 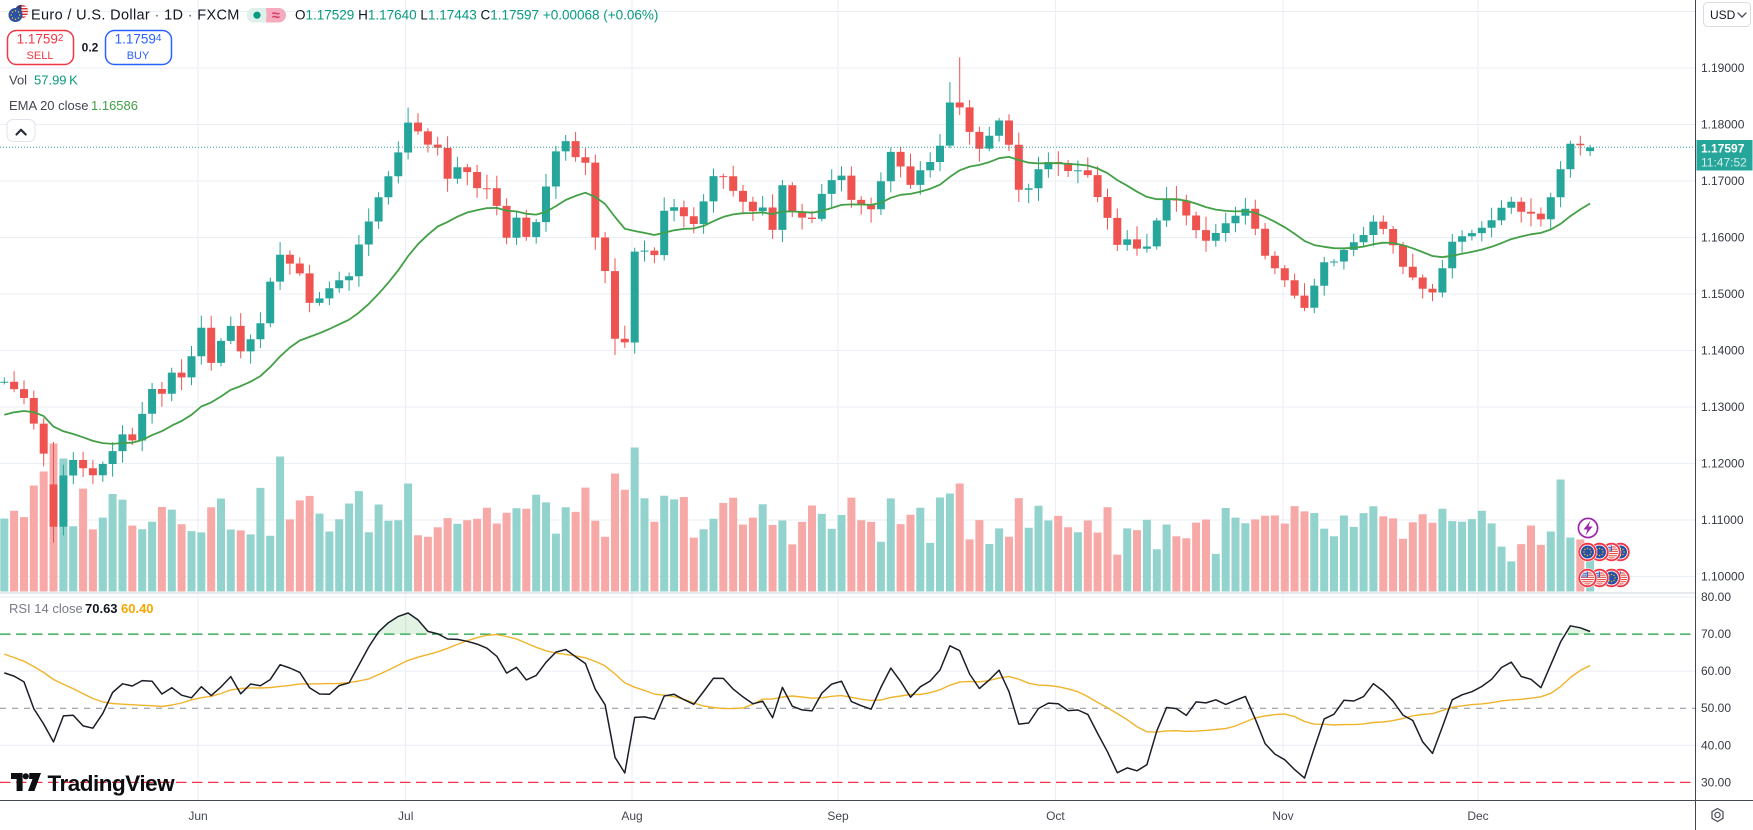 I want to click on svg-text: 70.00, so click(x=1716, y=634).